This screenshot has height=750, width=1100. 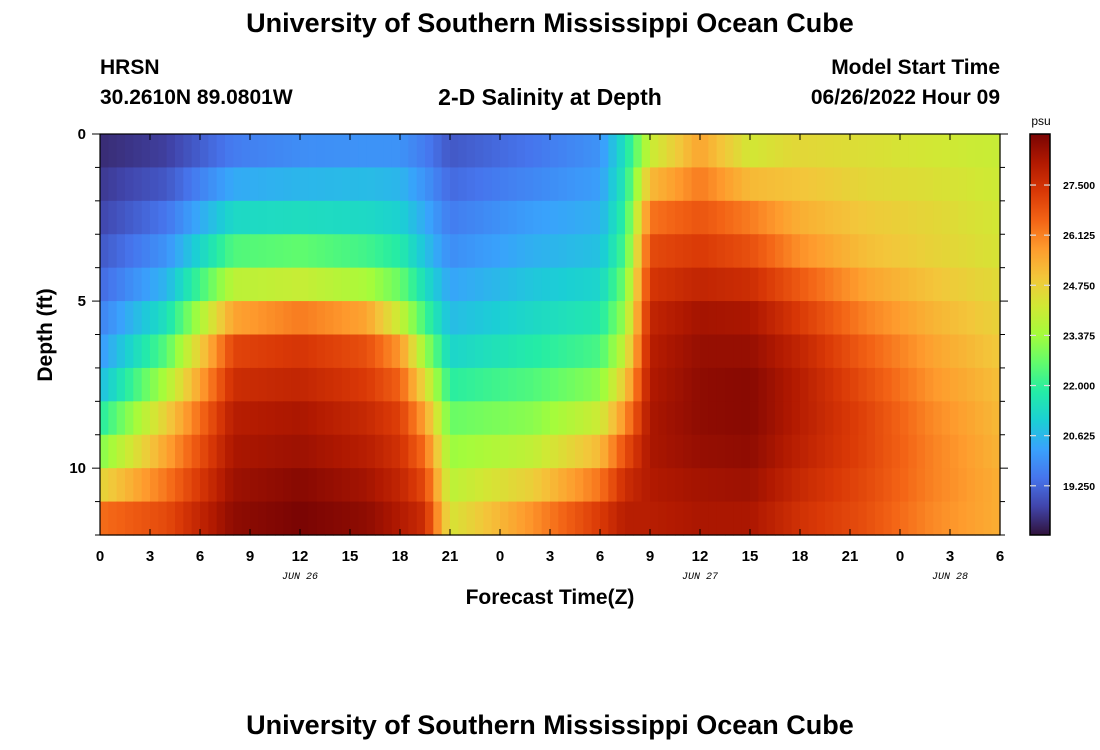 What do you see at coordinates (1079, 487) in the screenshot?
I see `colorbar-tick-label: 19.250` at bounding box center [1079, 487].